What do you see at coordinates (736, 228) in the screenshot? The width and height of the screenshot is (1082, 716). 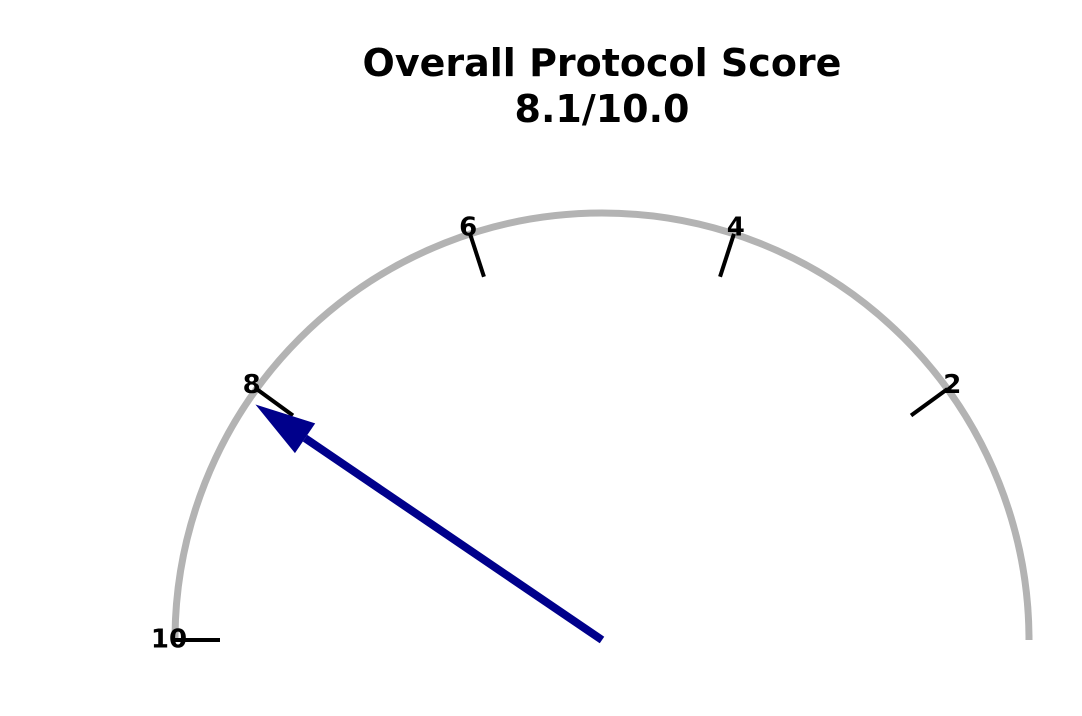 I see `gauge-tick-label: 4` at bounding box center [736, 228].